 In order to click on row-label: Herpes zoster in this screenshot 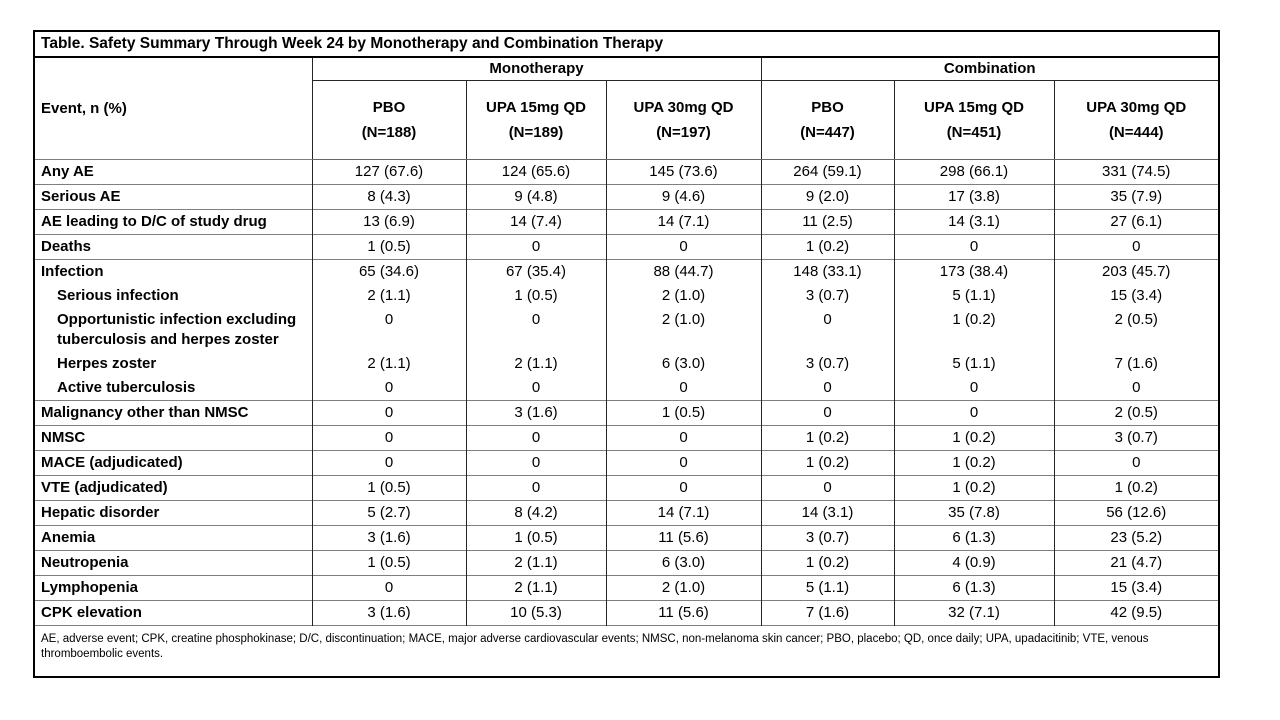, I will do `click(107, 363)`.